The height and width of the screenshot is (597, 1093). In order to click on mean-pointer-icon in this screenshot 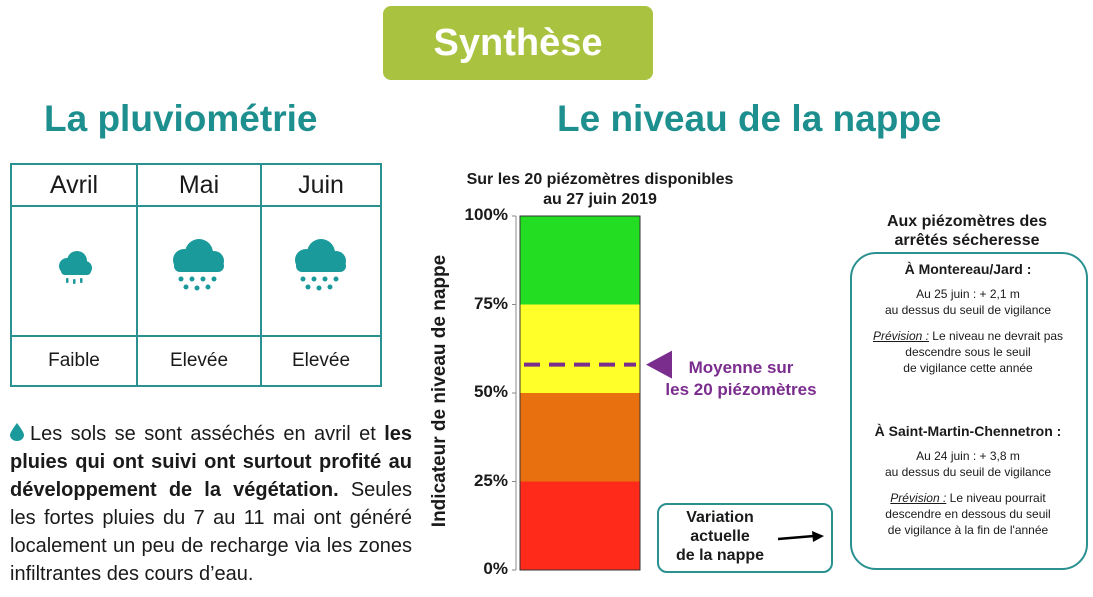, I will do `click(659, 364)`.